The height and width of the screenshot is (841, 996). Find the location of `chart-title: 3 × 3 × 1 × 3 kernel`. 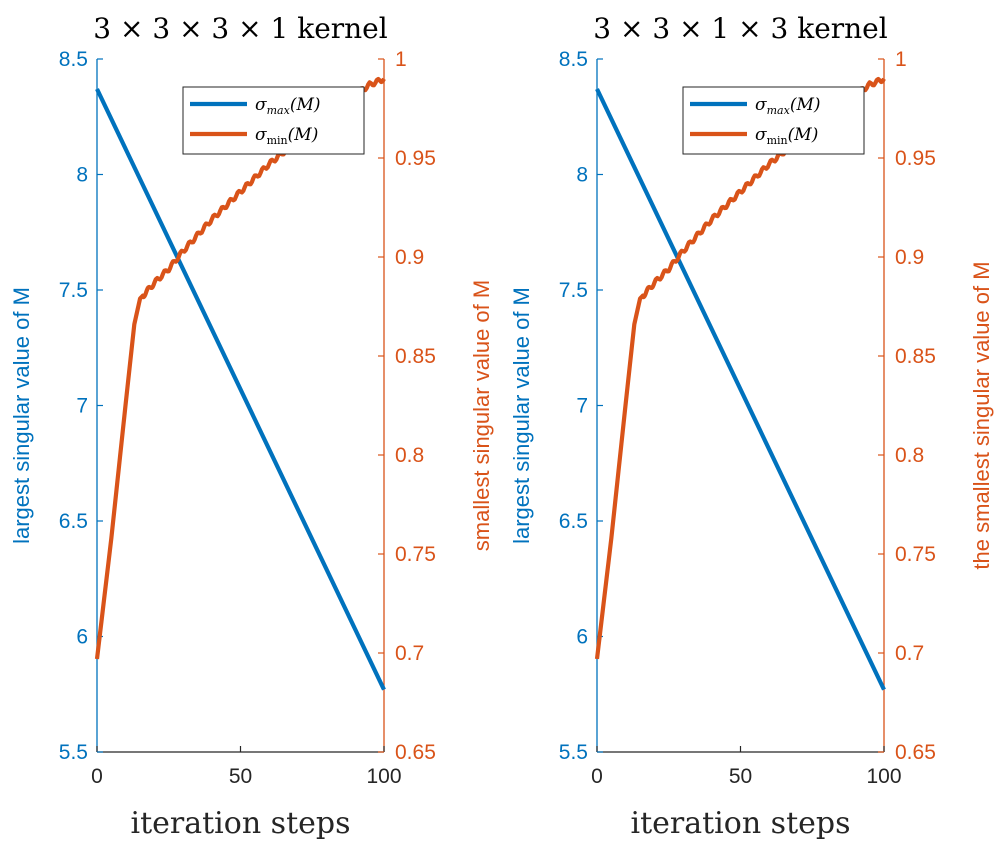

chart-title: 3 × 3 × 1 × 3 kernel is located at coordinates (740, 28).